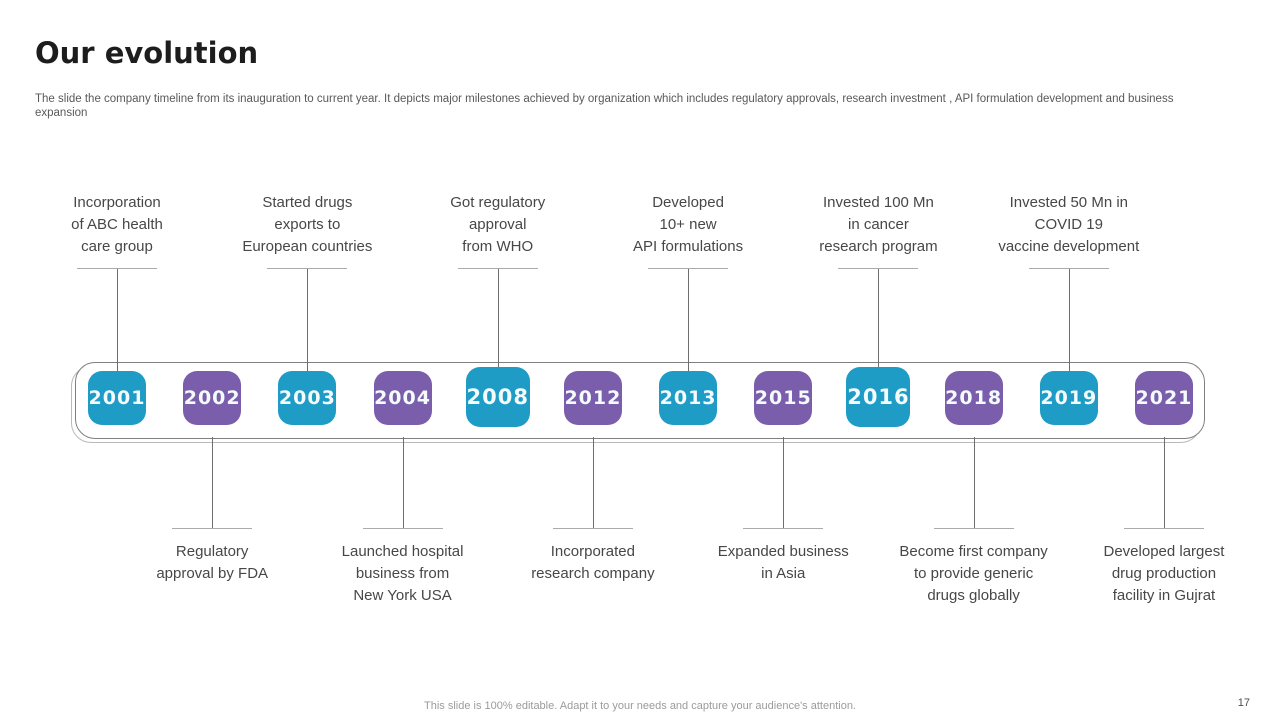  I want to click on milestone-label-text: Got regulatory approval from WHO, so click(498, 224).